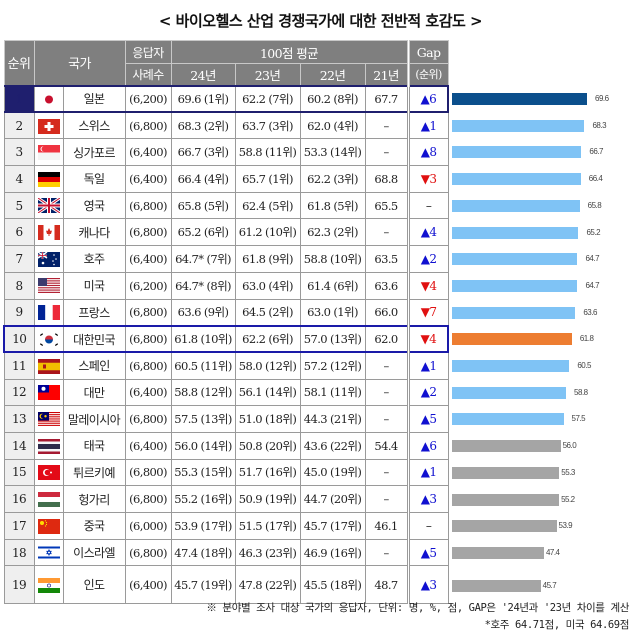  I want to click on gap-rank-change: ▲3, so click(427, 499).